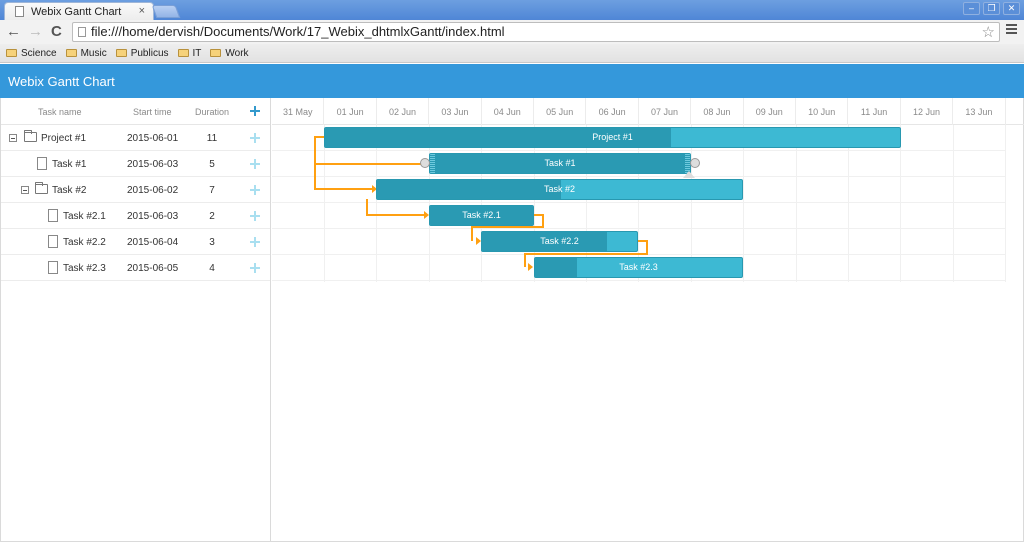 The height and width of the screenshot is (554, 1024). What do you see at coordinates (687, 163) in the screenshot?
I see `resize-handle-right` at bounding box center [687, 163].